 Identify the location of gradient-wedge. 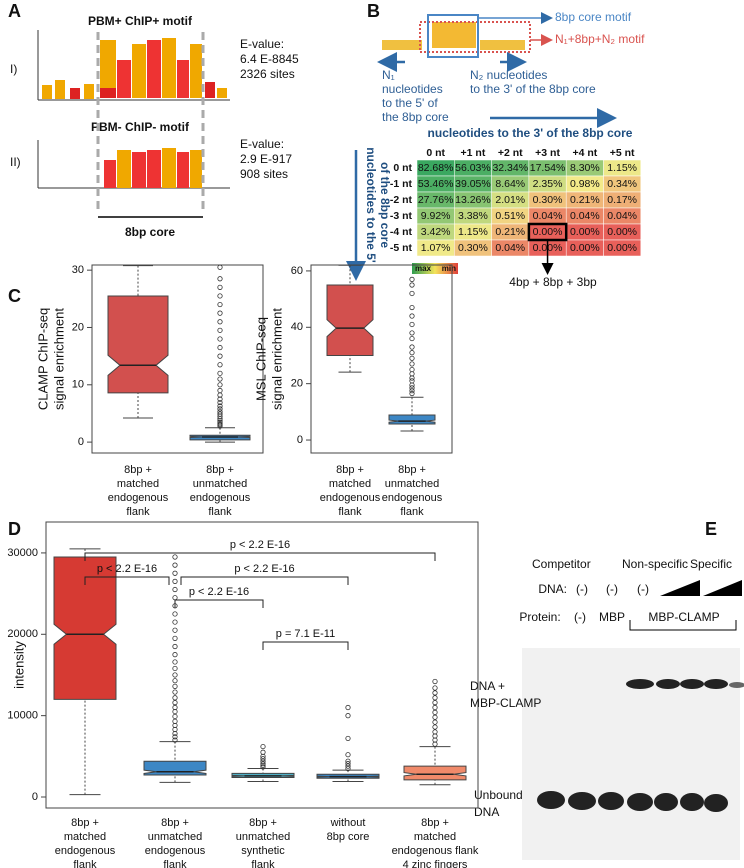
(680, 588).